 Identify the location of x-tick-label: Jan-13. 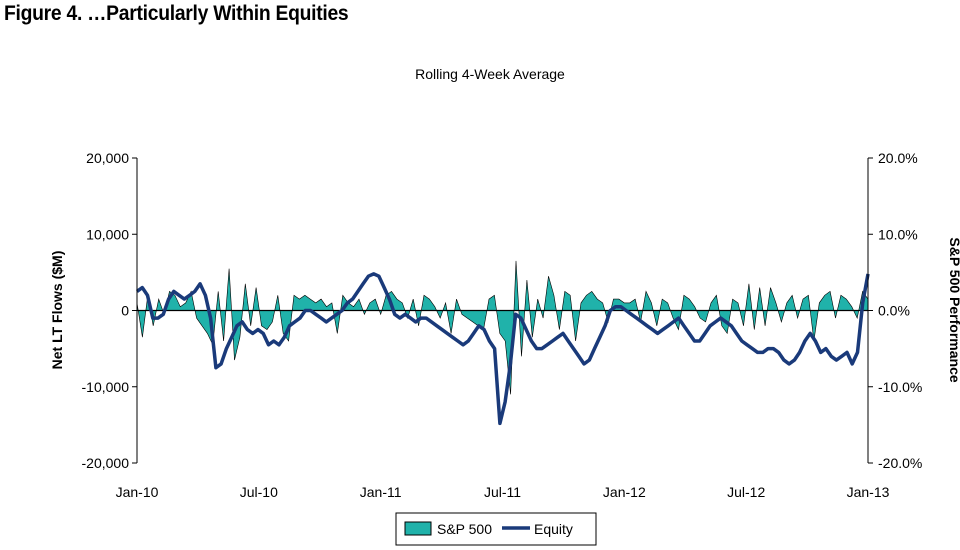
(868, 492).